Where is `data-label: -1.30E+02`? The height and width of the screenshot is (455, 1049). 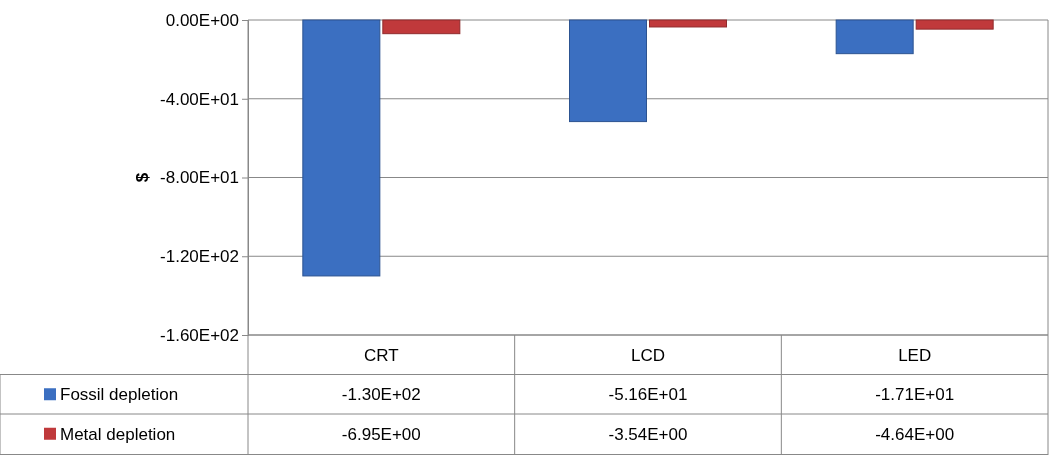 data-label: -1.30E+02 is located at coordinates (381, 395).